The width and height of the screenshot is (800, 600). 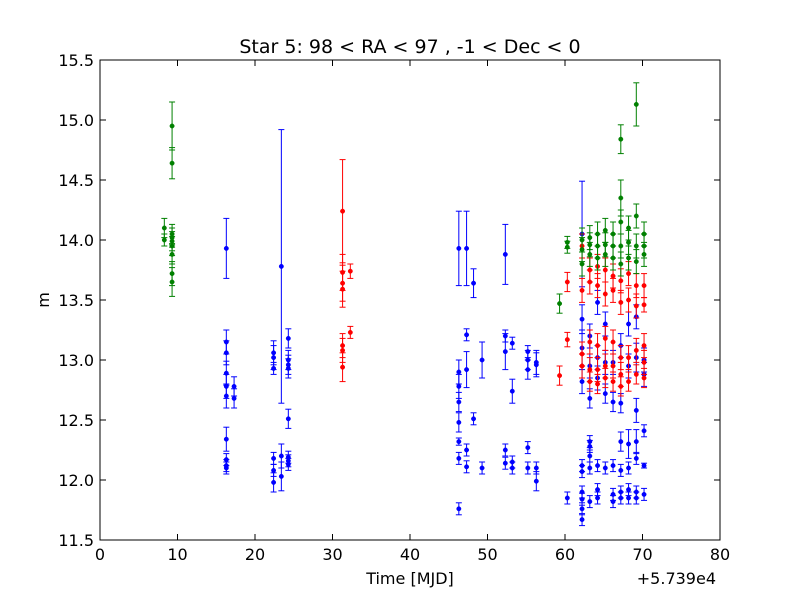 I want to click on x-tick-label: 40, so click(x=410, y=554).